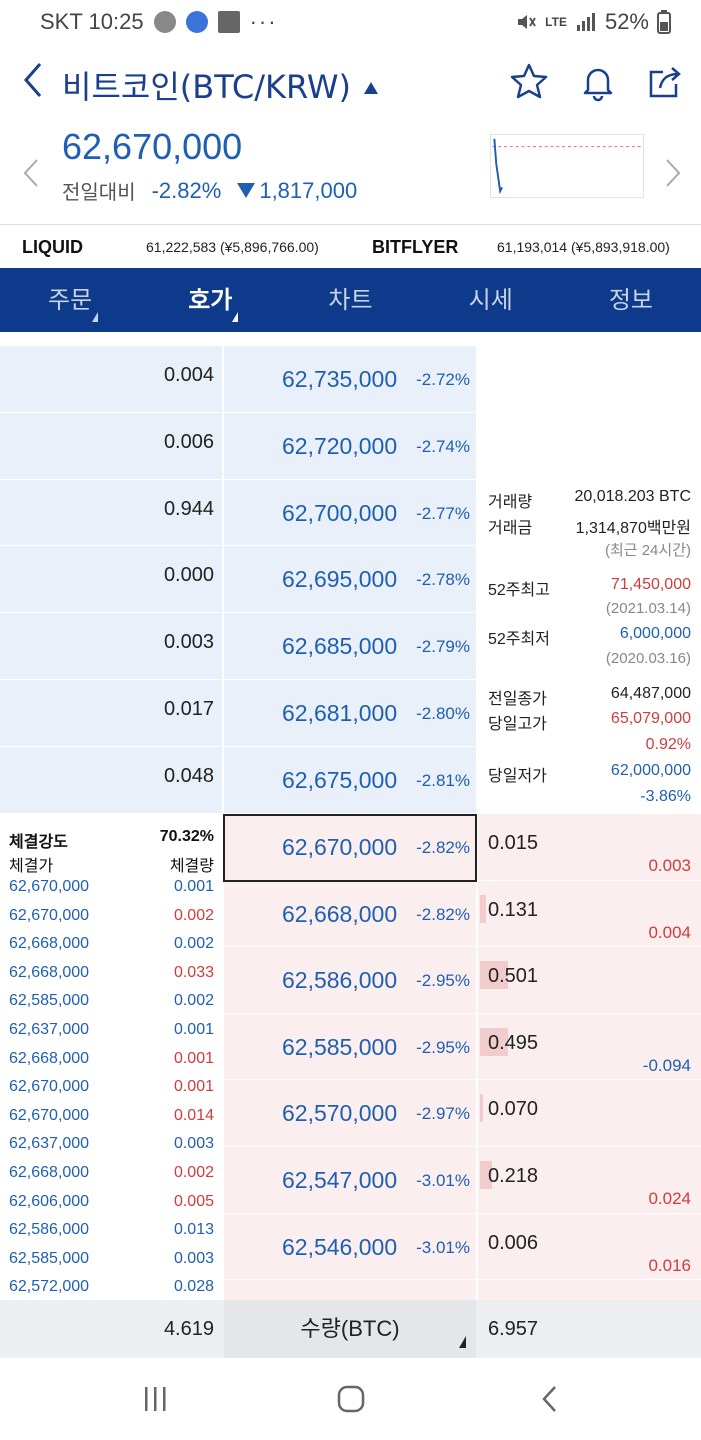  I want to click on ask-price-row: 62,681,000 -2.80%, so click(350, 713).